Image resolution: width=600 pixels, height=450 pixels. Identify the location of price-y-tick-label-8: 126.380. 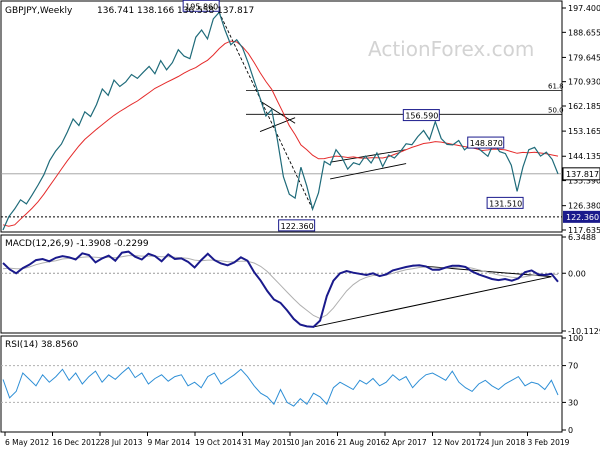
(584, 206).